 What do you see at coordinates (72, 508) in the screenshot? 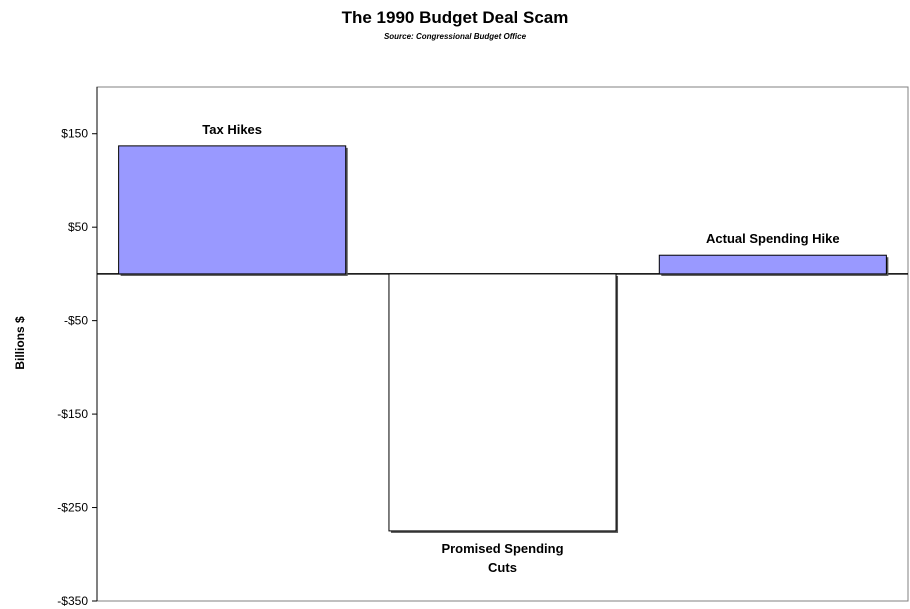
I see `y-tick-label: -$250` at bounding box center [72, 508].